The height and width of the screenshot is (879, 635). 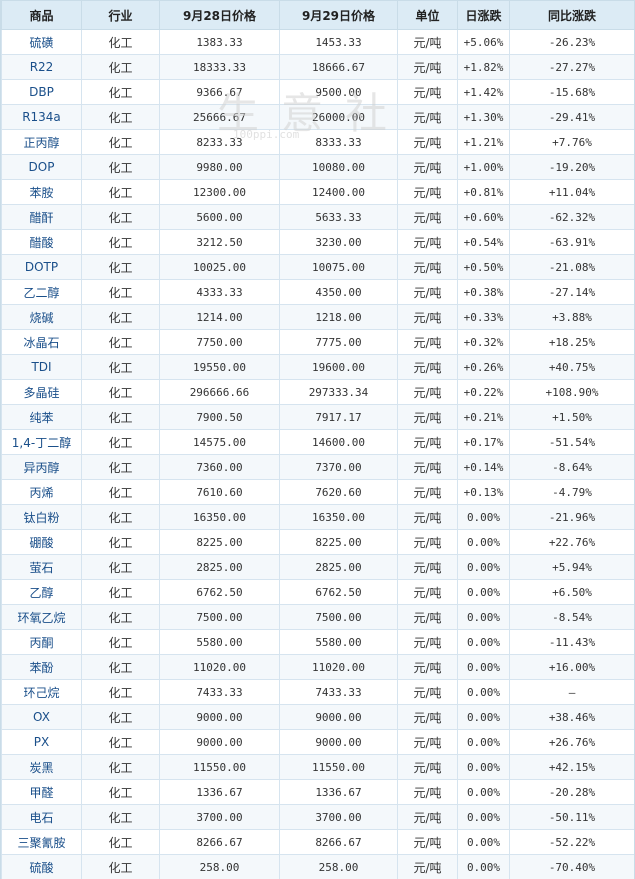 What do you see at coordinates (483, 217) in the screenshot?
I see `daily-change-cell: +0.60%` at bounding box center [483, 217].